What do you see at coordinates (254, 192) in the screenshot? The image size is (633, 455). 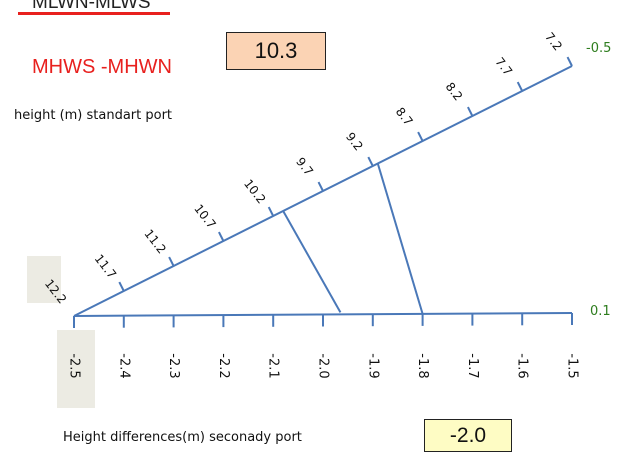 I see `diagonal-tick-label: 10.2` at bounding box center [254, 192].